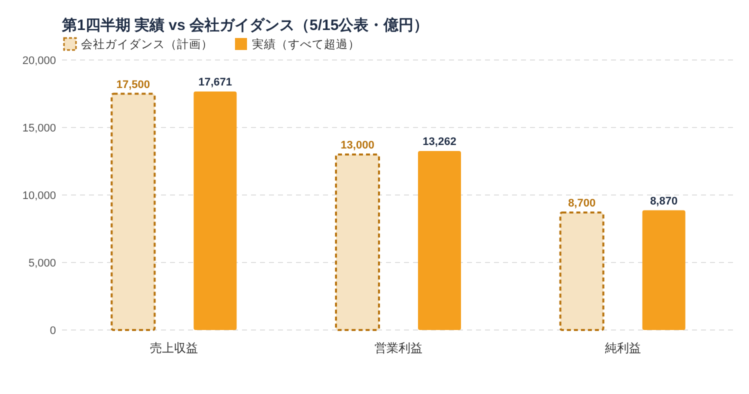 This screenshot has width=749, height=394. Describe the element at coordinates (622, 348) in the screenshot. I see `x-tick-label: 純利益` at that location.